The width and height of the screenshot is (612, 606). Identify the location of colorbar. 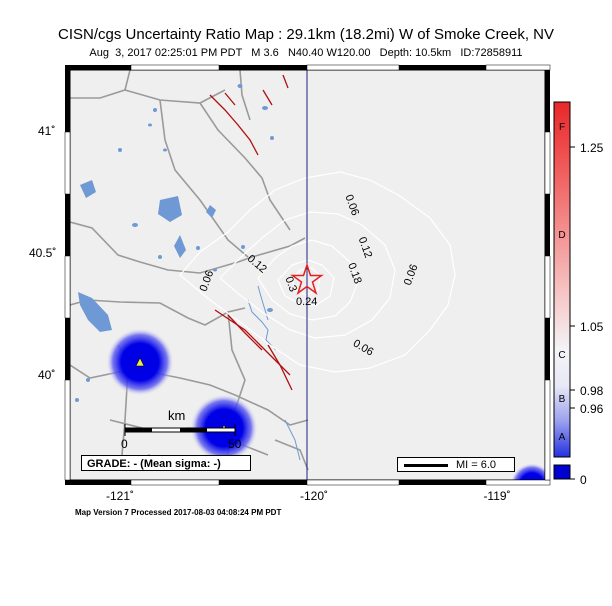
(564, 290).